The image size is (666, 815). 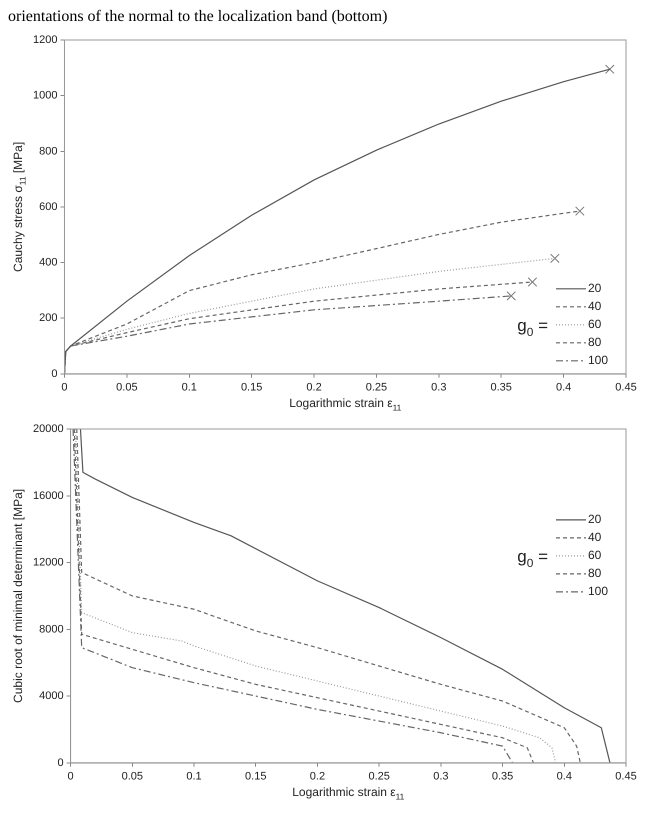 I want to click on y-tick-label: 8000, so click(x=51, y=629).